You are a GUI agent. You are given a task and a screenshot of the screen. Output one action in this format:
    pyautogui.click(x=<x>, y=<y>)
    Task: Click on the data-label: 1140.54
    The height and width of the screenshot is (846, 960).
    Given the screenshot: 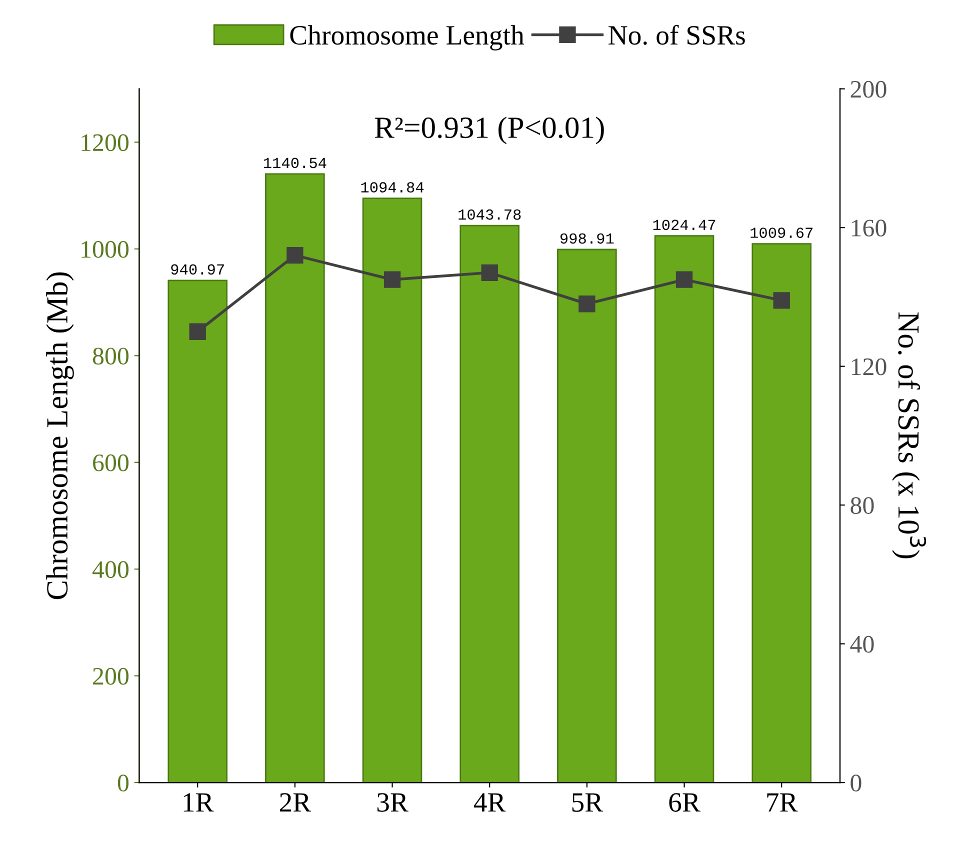 What is the action you would take?
    pyautogui.click(x=295, y=163)
    